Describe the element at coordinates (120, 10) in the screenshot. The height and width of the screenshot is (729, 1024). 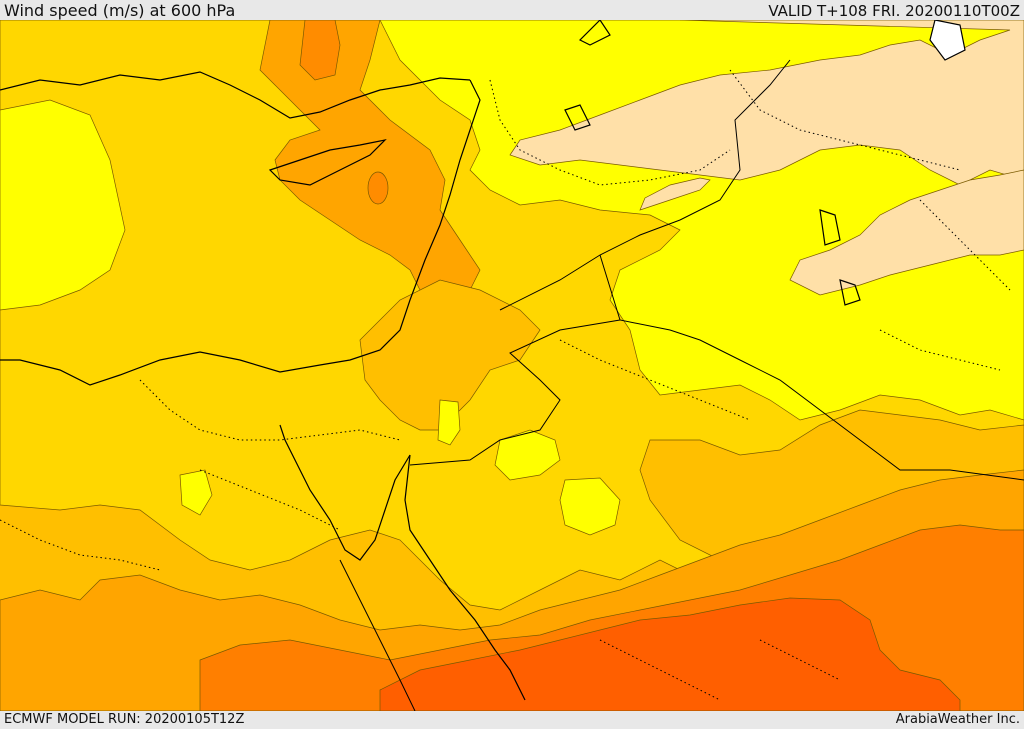
I see `map-title: Wind speed (m/s) at 600 hPa` at that location.